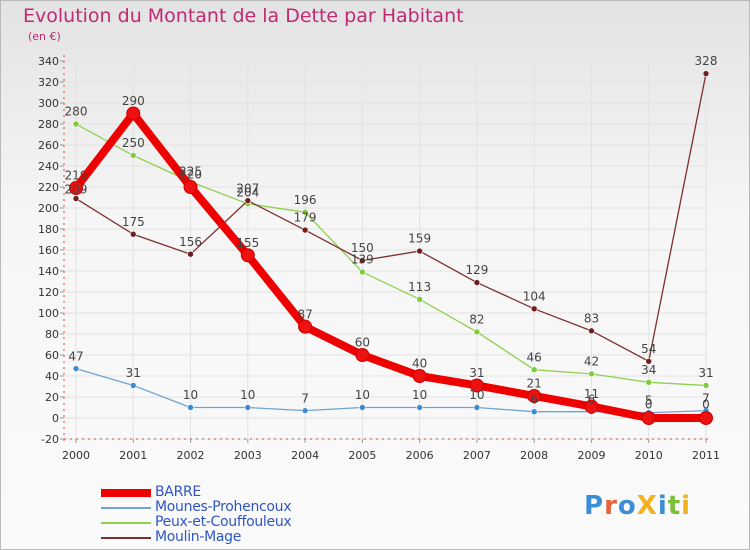 This screenshot has height=550, width=750. Describe the element at coordinates (190, 242) in the screenshot. I see `data-label: 156` at that location.